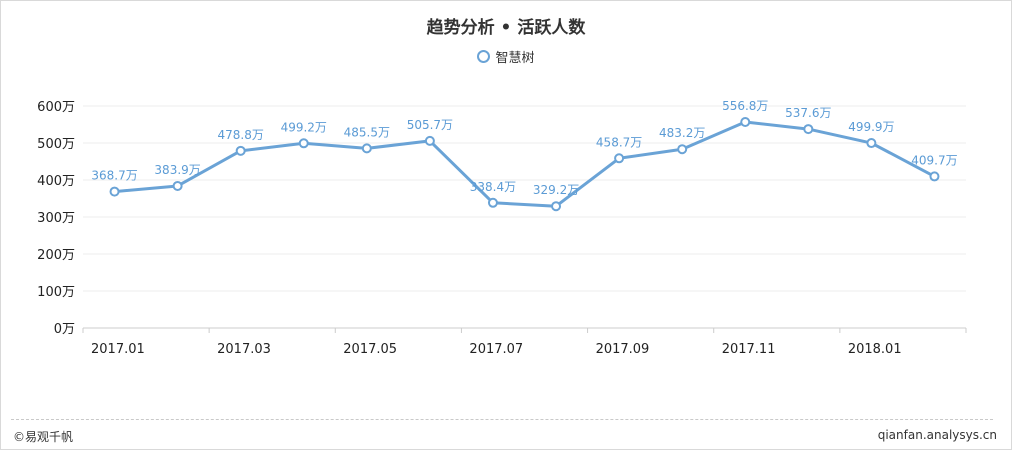 The image size is (1012, 450). I want to click on y-tick-label: 400万, so click(56, 181).